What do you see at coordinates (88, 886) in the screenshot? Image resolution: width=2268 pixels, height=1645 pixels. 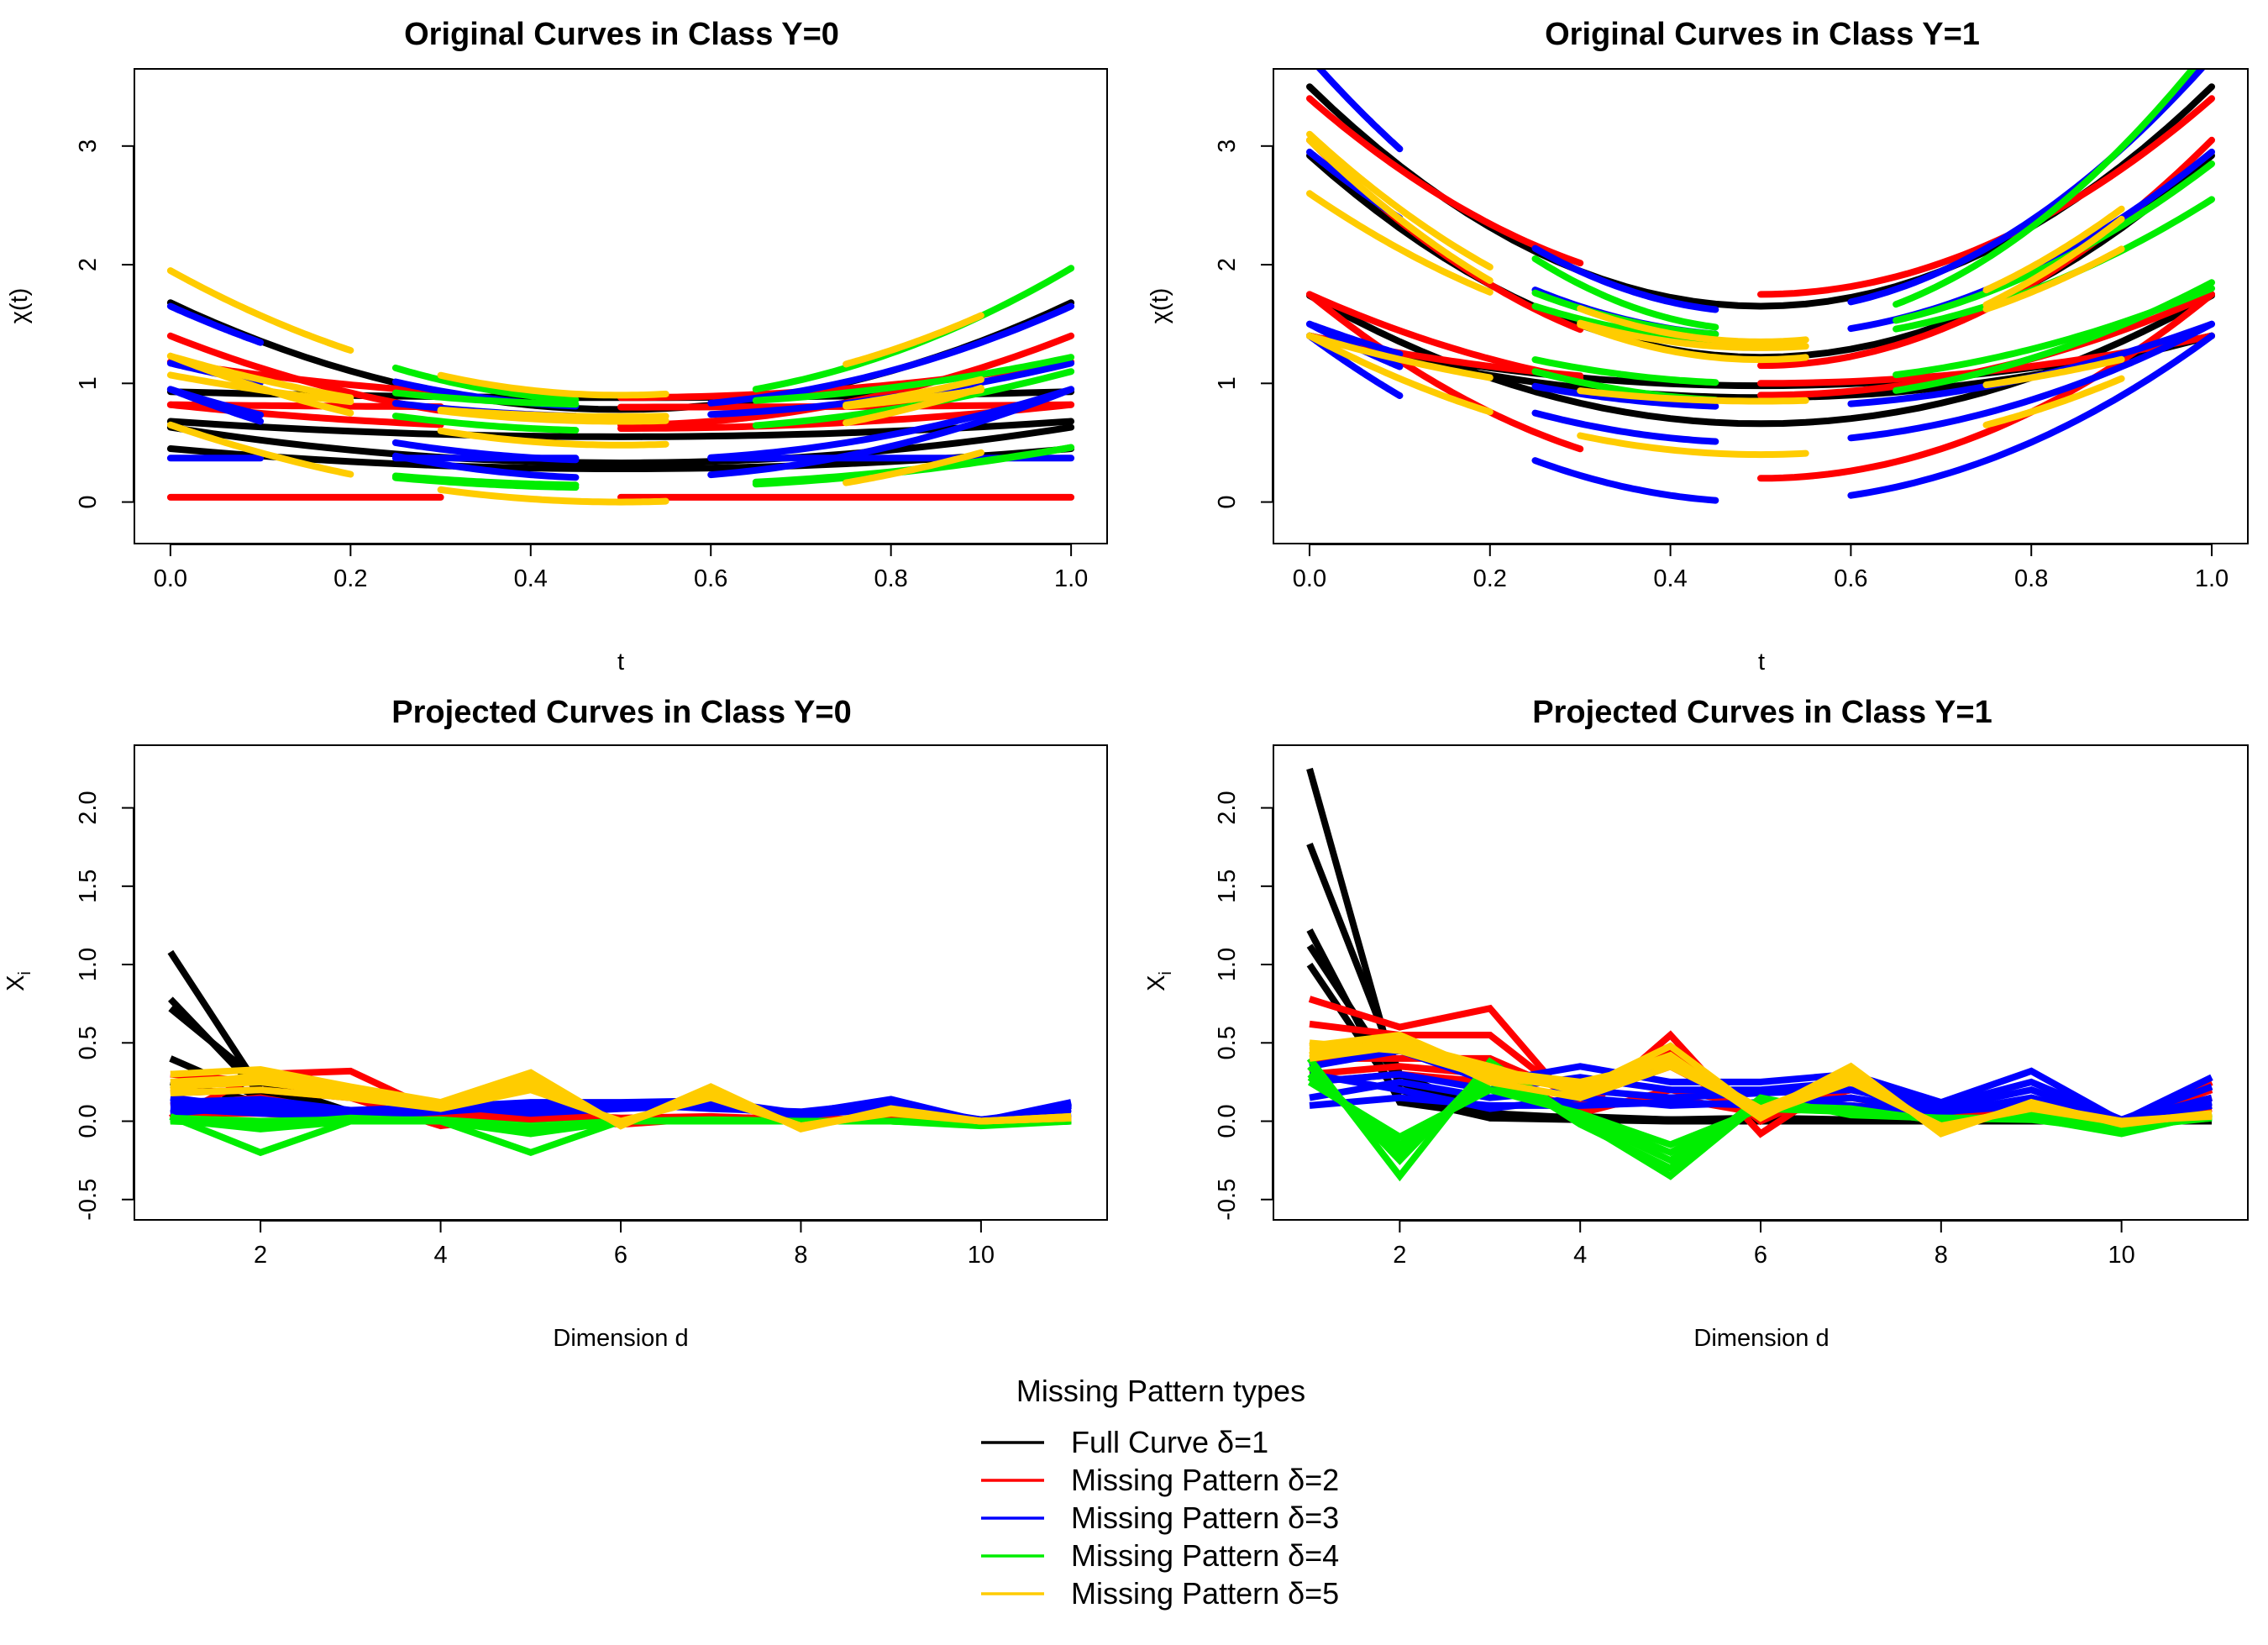 I see `y-tick-label: 1.5` at bounding box center [88, 886].